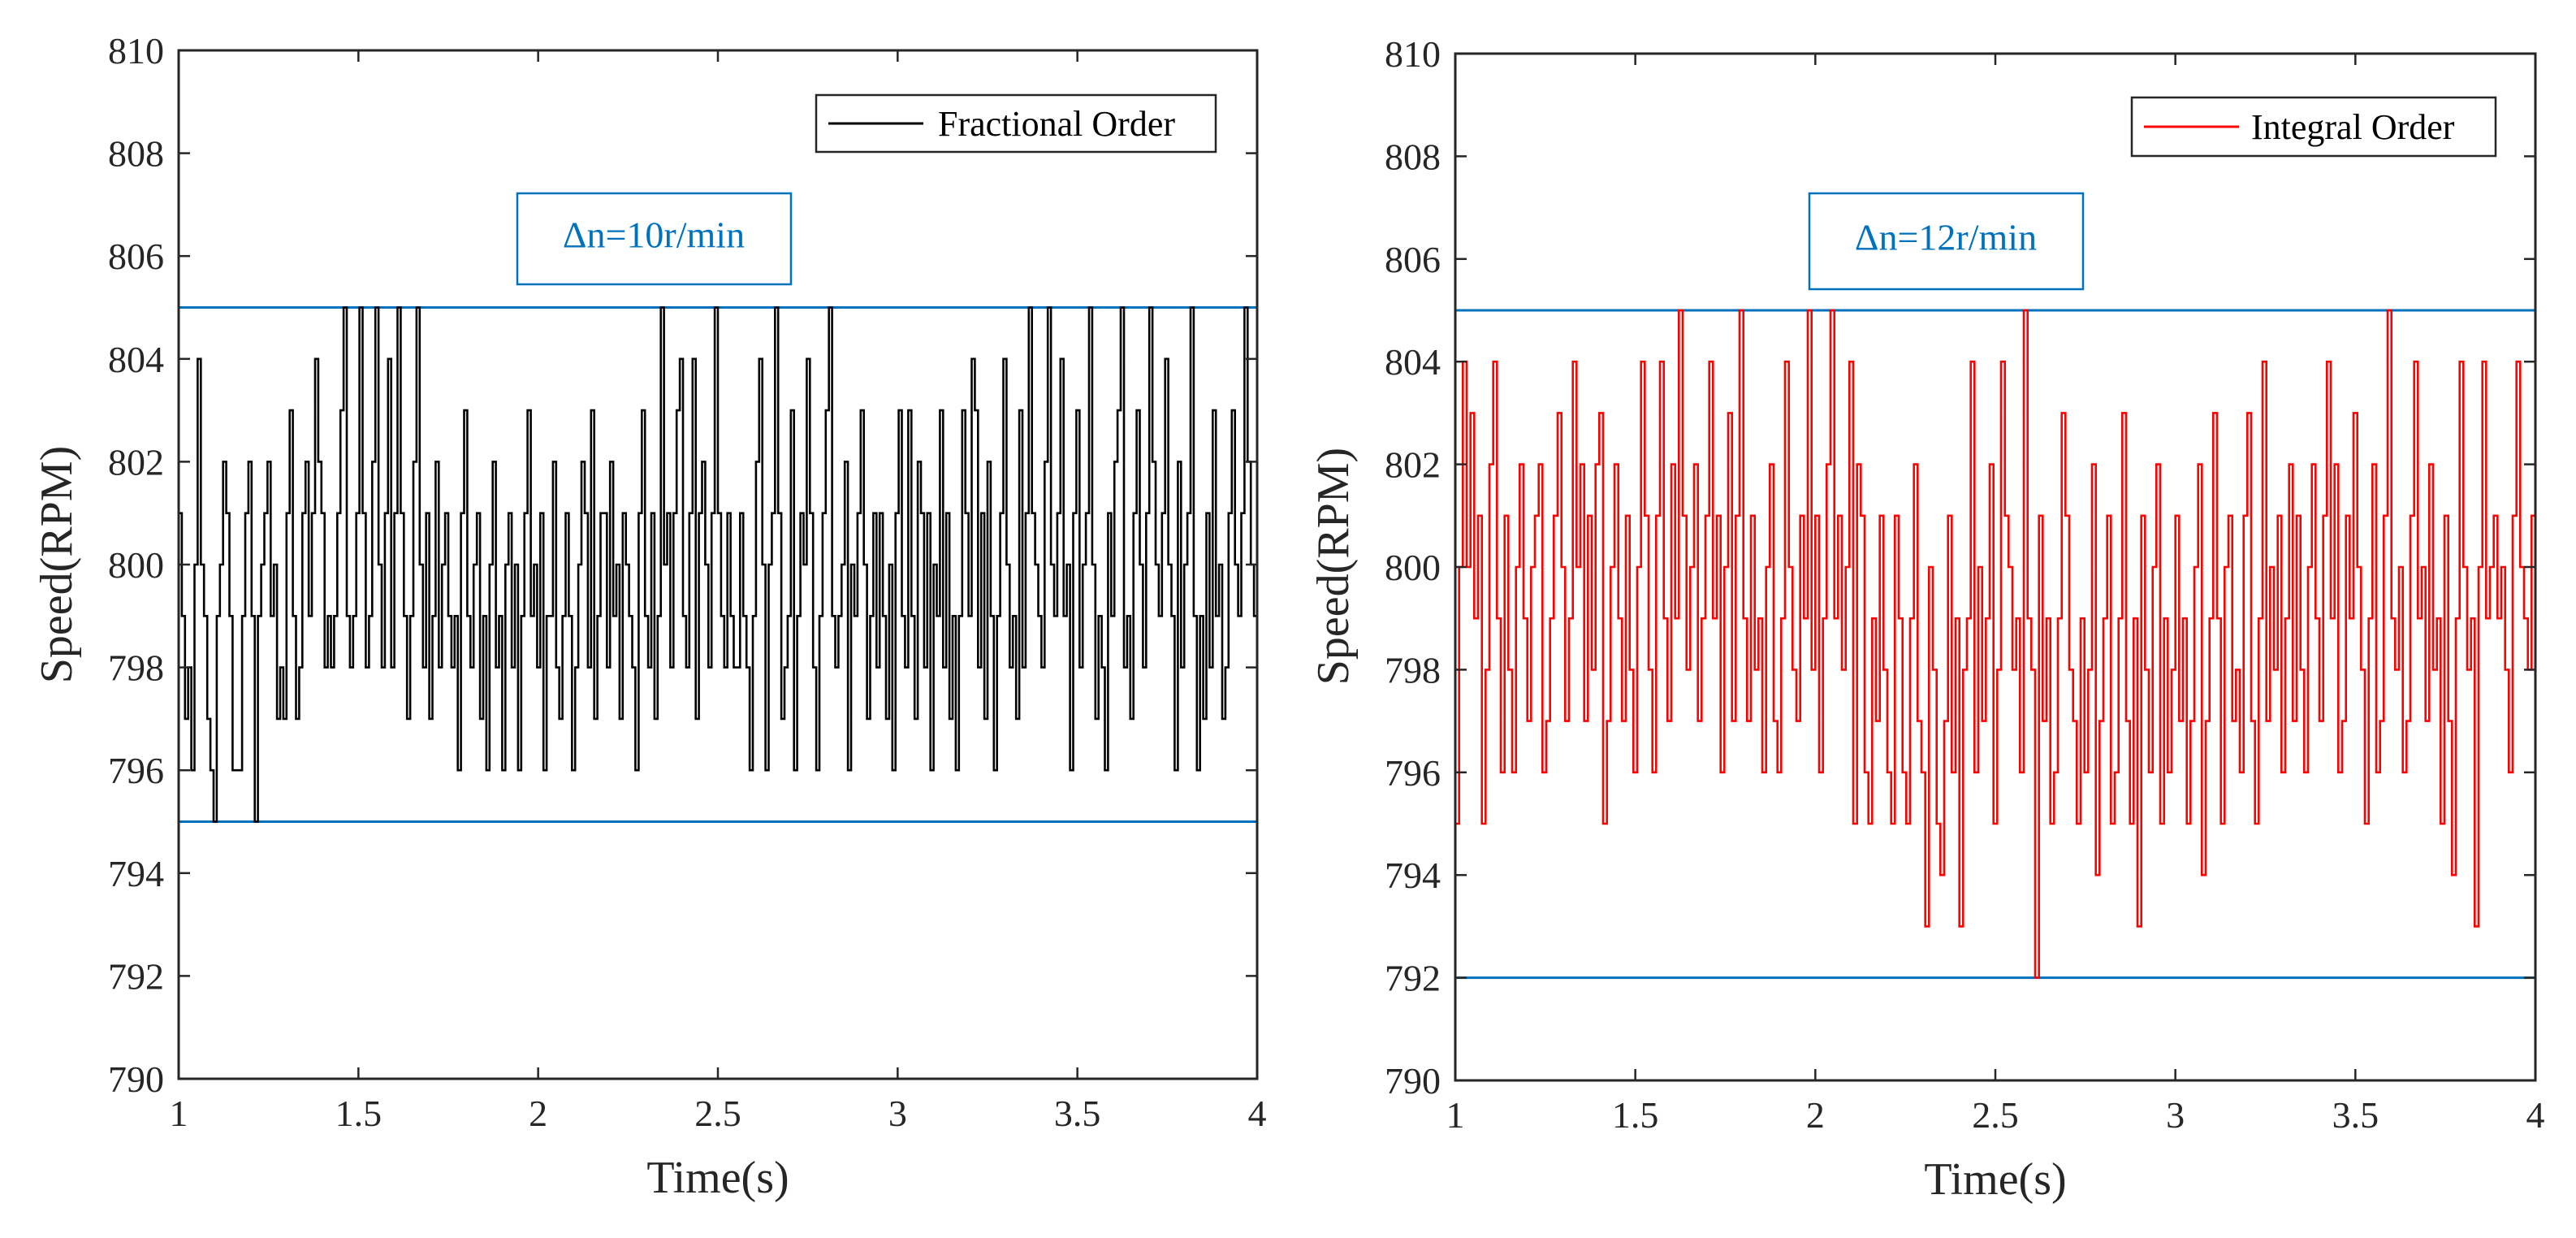 This screenshot has height=1238, width=2576. What do you see at coordinates (654, 235) in the screenshot?
I see `annotation-text: Δn=10r/min` at bounding box center [654, 235].